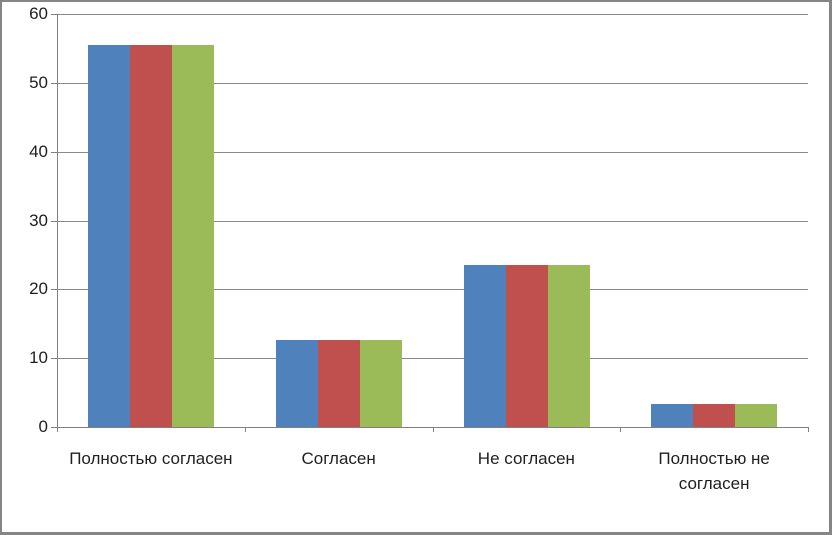 This screenshot has height=535, width=832. What do you see at coordinates (57, 220) in the screenshot?
I see `y-axis-line` at bounding box center [57, 220].